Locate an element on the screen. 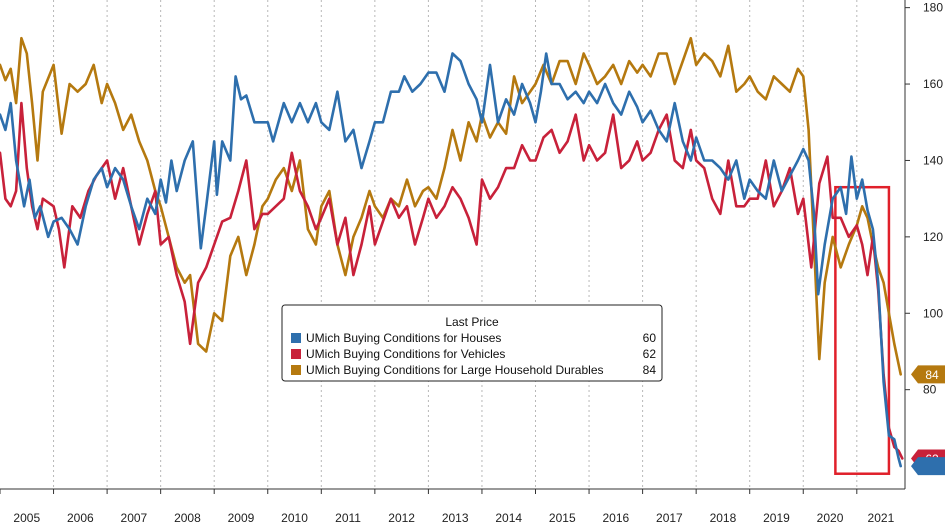 The height and width of the screenshot is (526, 945). y-tick-label-160: 160 is located at coordinates (933, 84).